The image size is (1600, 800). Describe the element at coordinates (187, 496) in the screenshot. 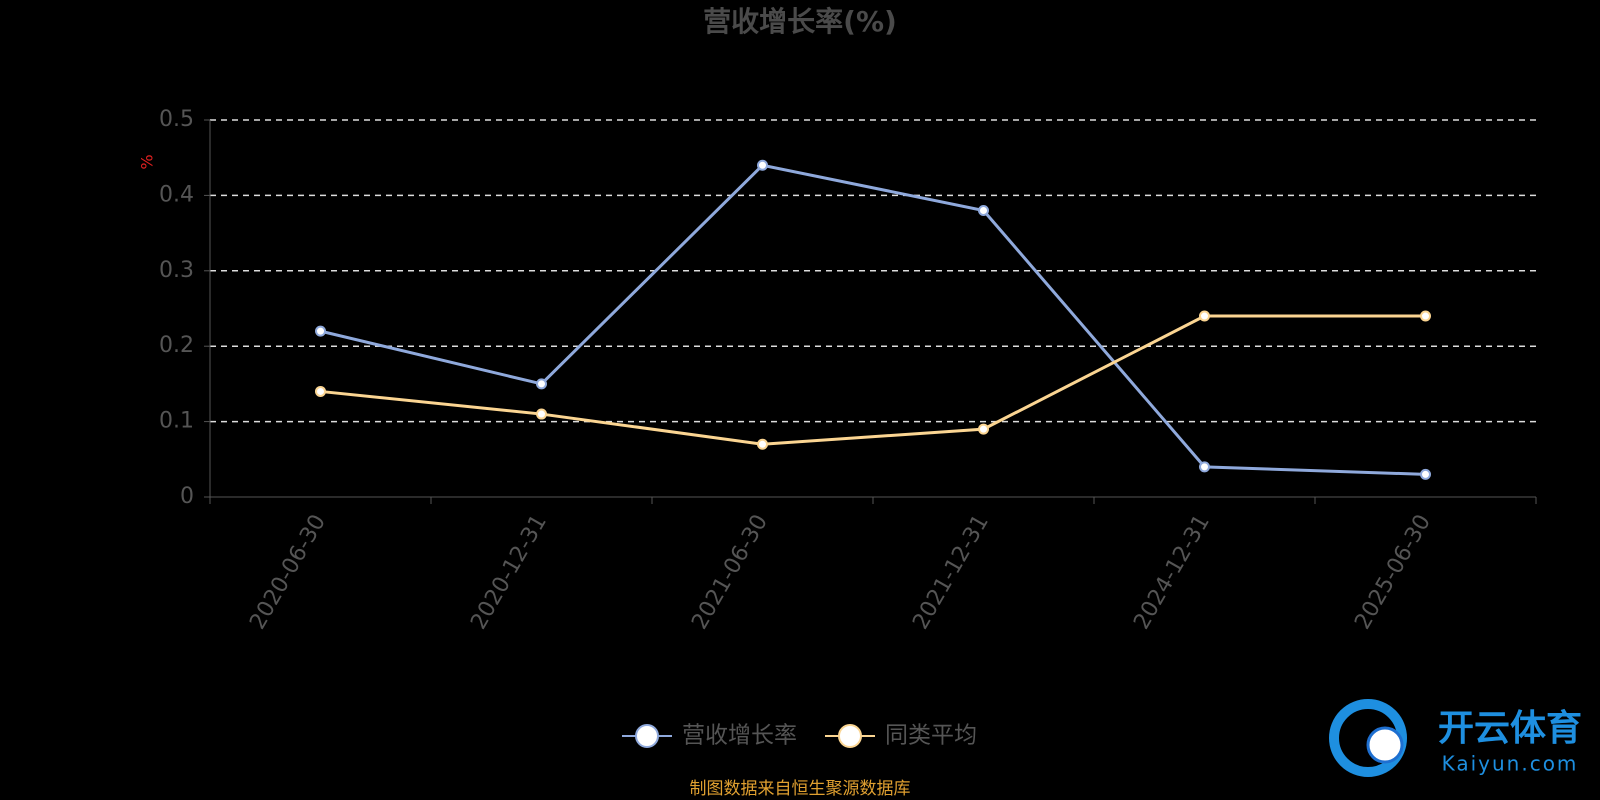

I see `y-tick-label: 0` at that location.